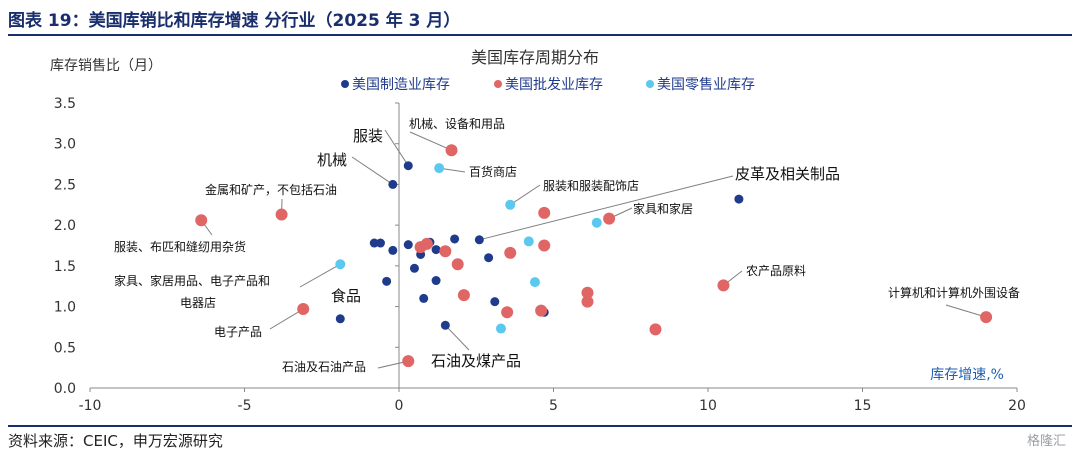  I want to click on x-axis-label: 库存增速,%, so click(967, 375).